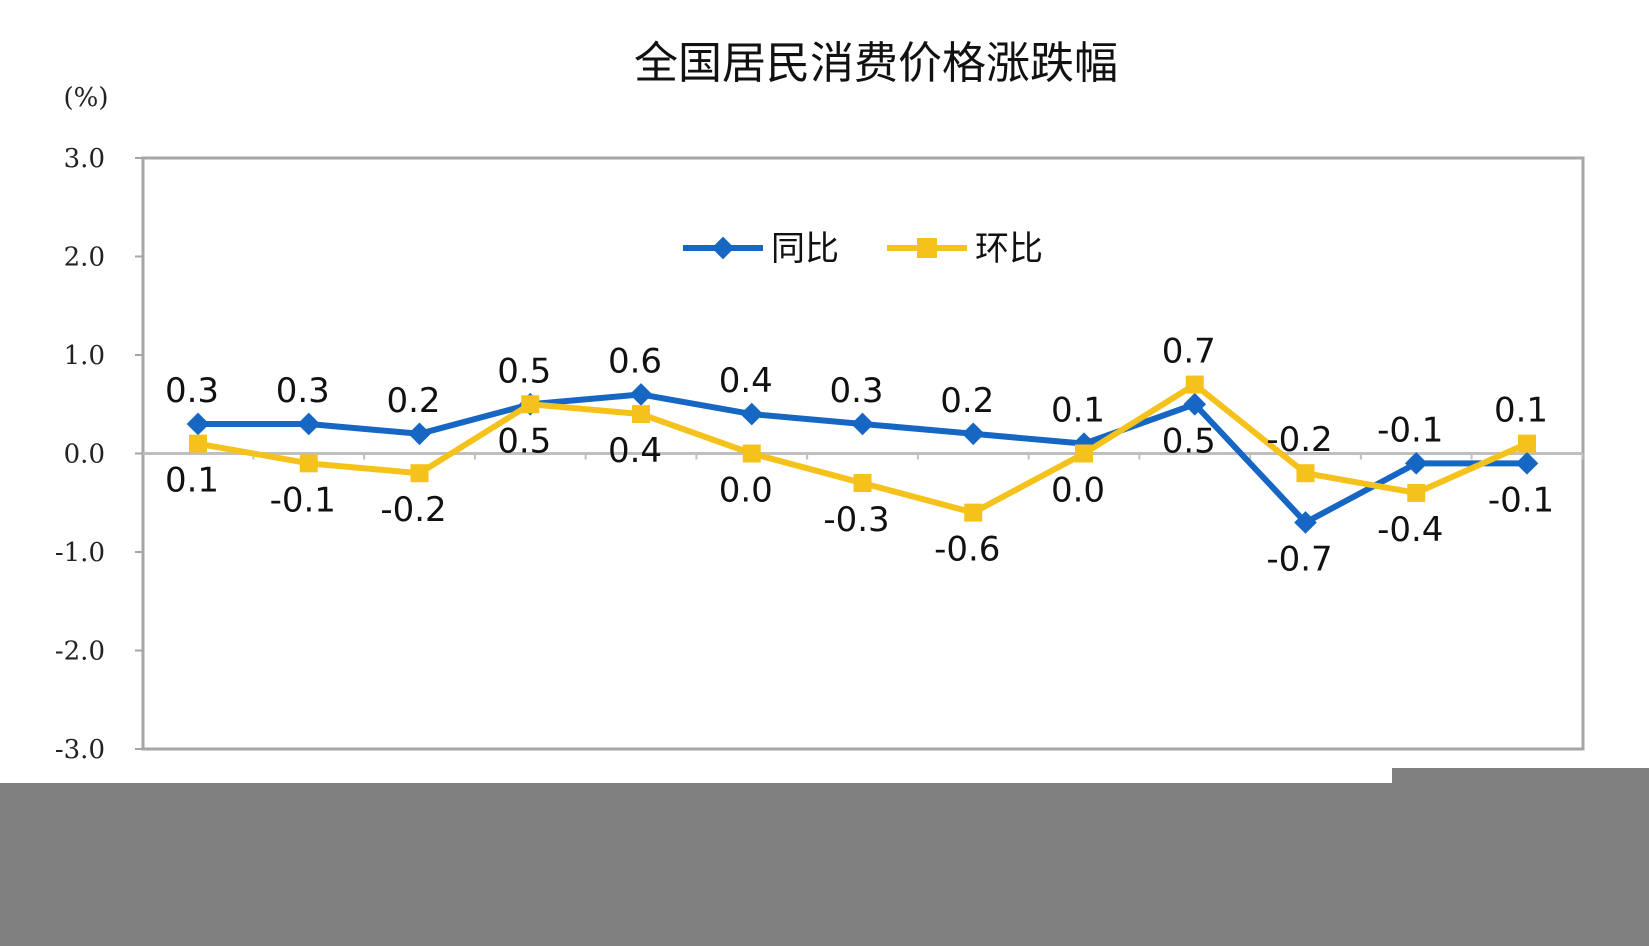 The width and height of the screenshot is (1649, 946). I want to click on mom-data-label: -0.3, so click(856, 520).